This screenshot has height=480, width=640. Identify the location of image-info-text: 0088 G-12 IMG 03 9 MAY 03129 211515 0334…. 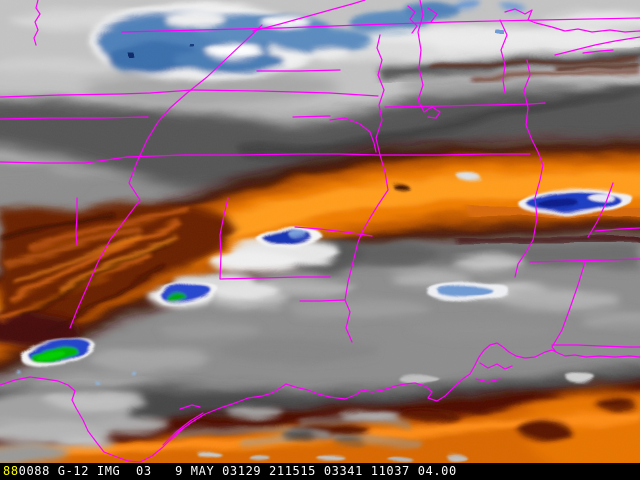
(237, 471).